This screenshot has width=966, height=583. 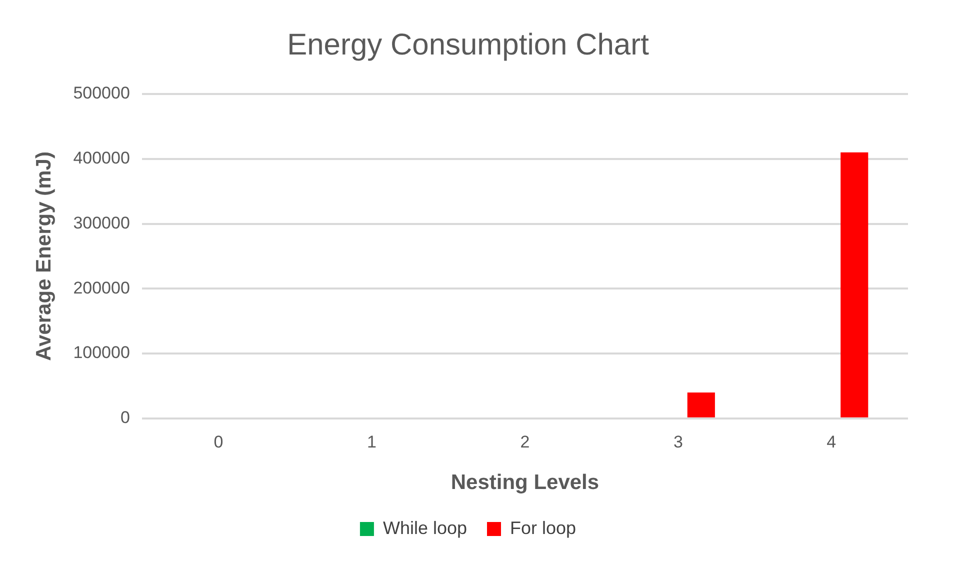 What do you see at coordinates (101, 288) in the screenshot?
I see `y-tick-label: 200000` at bounding box center [101, 288].